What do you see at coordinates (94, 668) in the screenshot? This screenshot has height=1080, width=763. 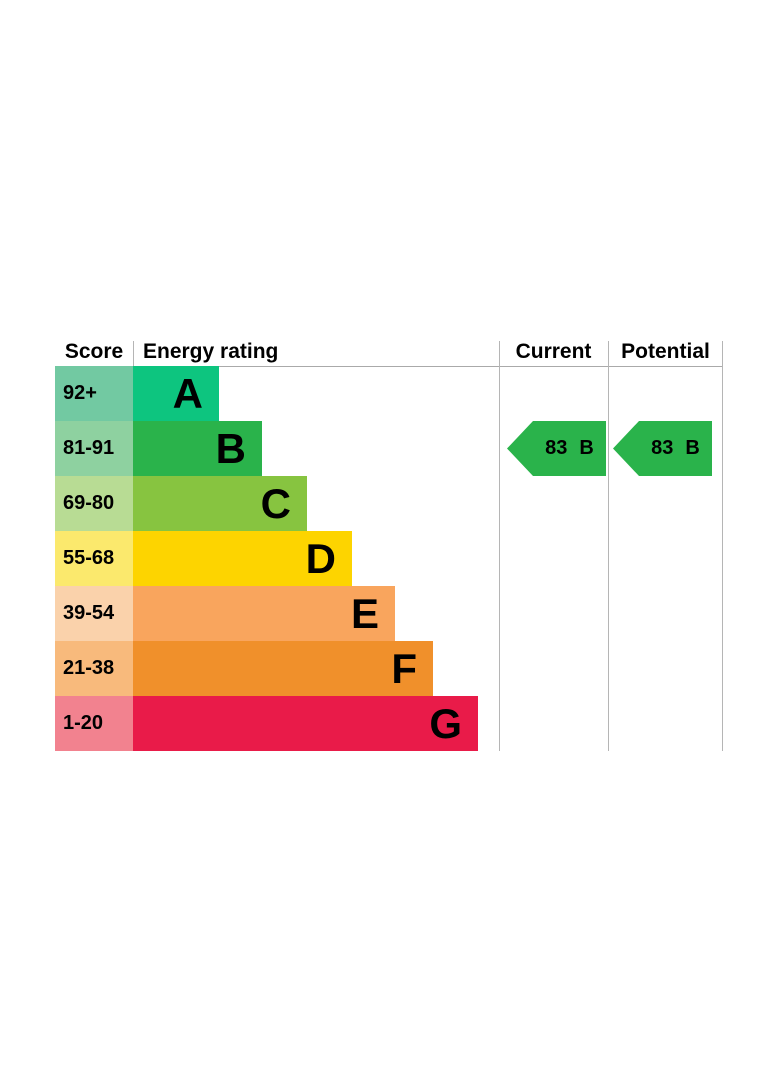 I see `score-range-F: 21-38` at bounding box center [94, 668].